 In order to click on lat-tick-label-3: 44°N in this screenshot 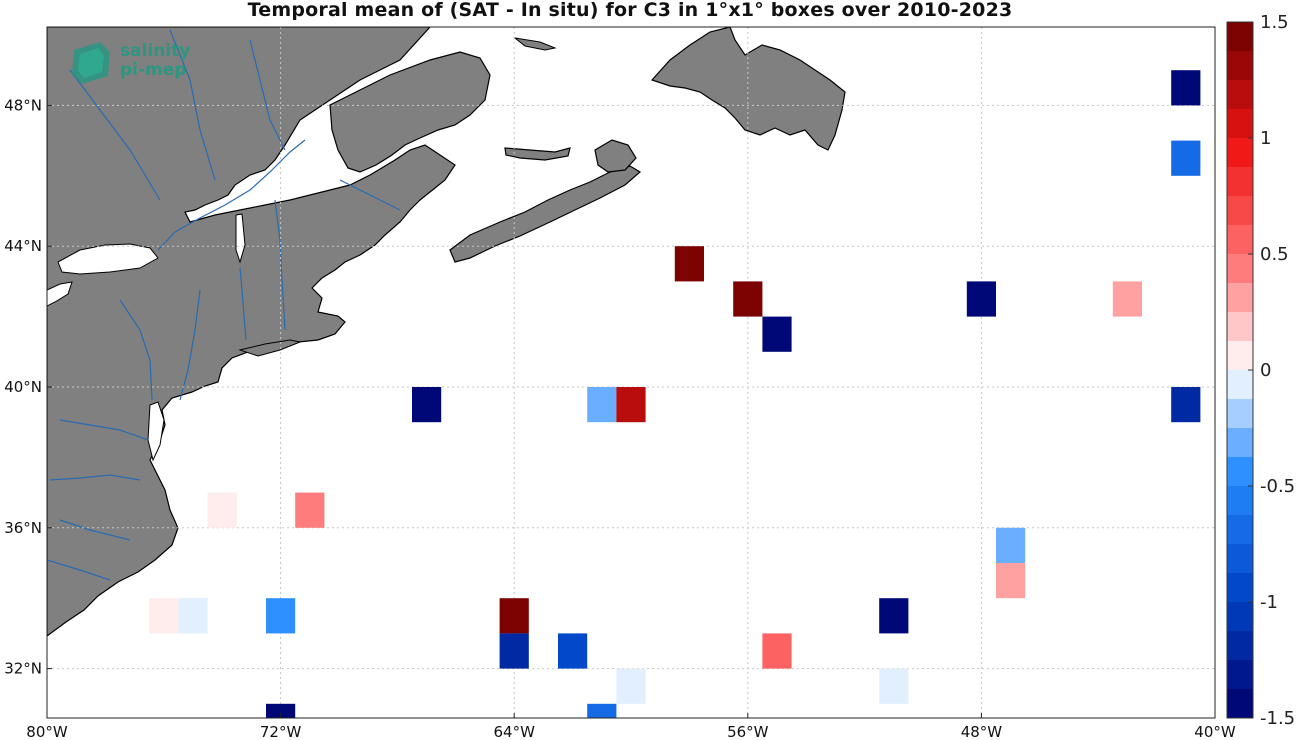, I will do `click(23, 246)`.